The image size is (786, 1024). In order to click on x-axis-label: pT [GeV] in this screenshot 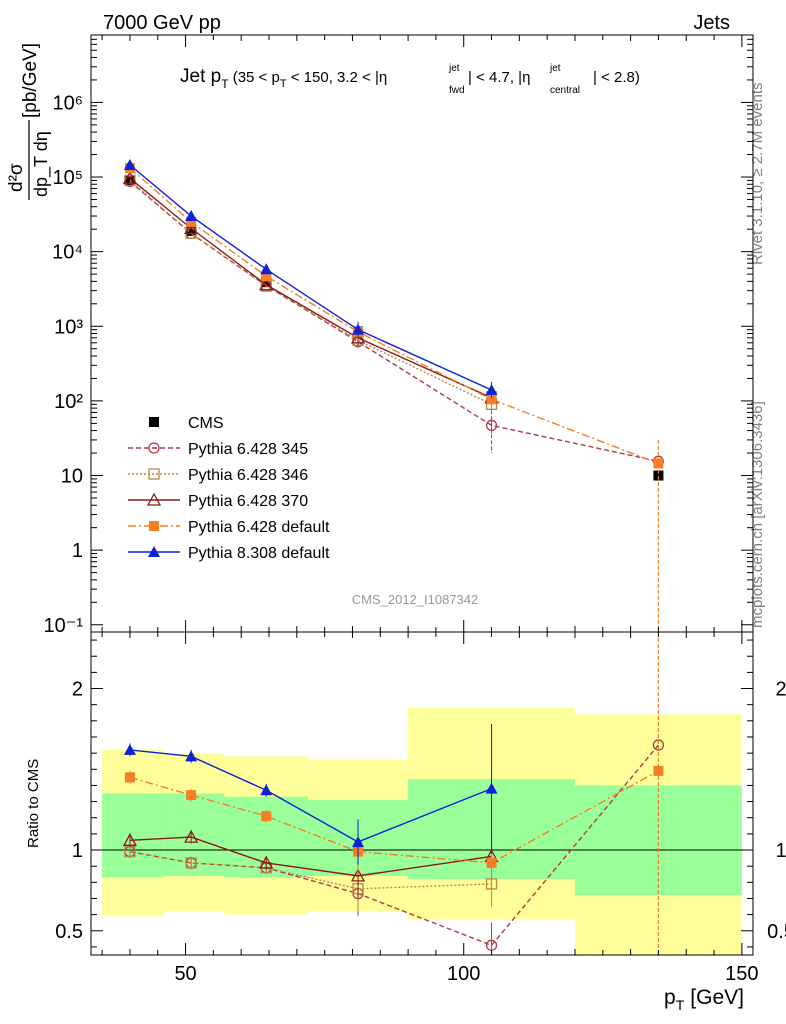, I will do `click(704, 999)`.